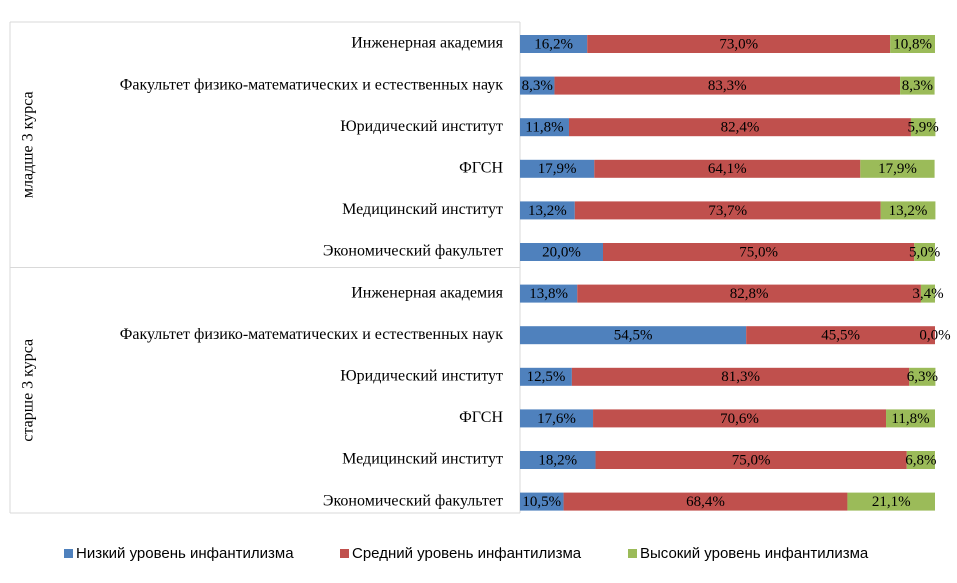  Describe the element at coordinates (28, 144) in the screenshot. I see `group-label: младше 3 курса` at that location.